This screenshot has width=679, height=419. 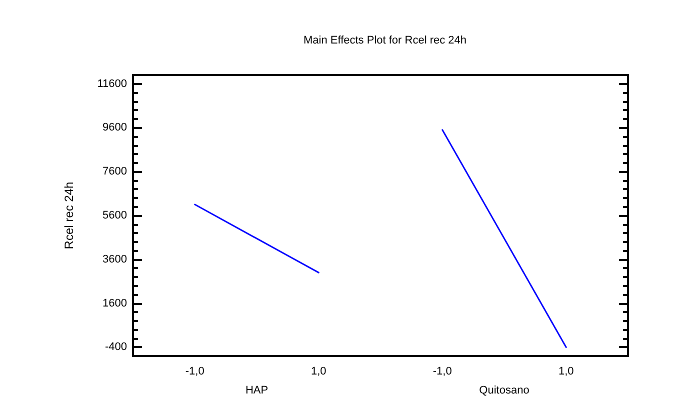 I want to click on chart-title: Main Effects Plot for Rcel rec 24h, so click(x=385, y=40).